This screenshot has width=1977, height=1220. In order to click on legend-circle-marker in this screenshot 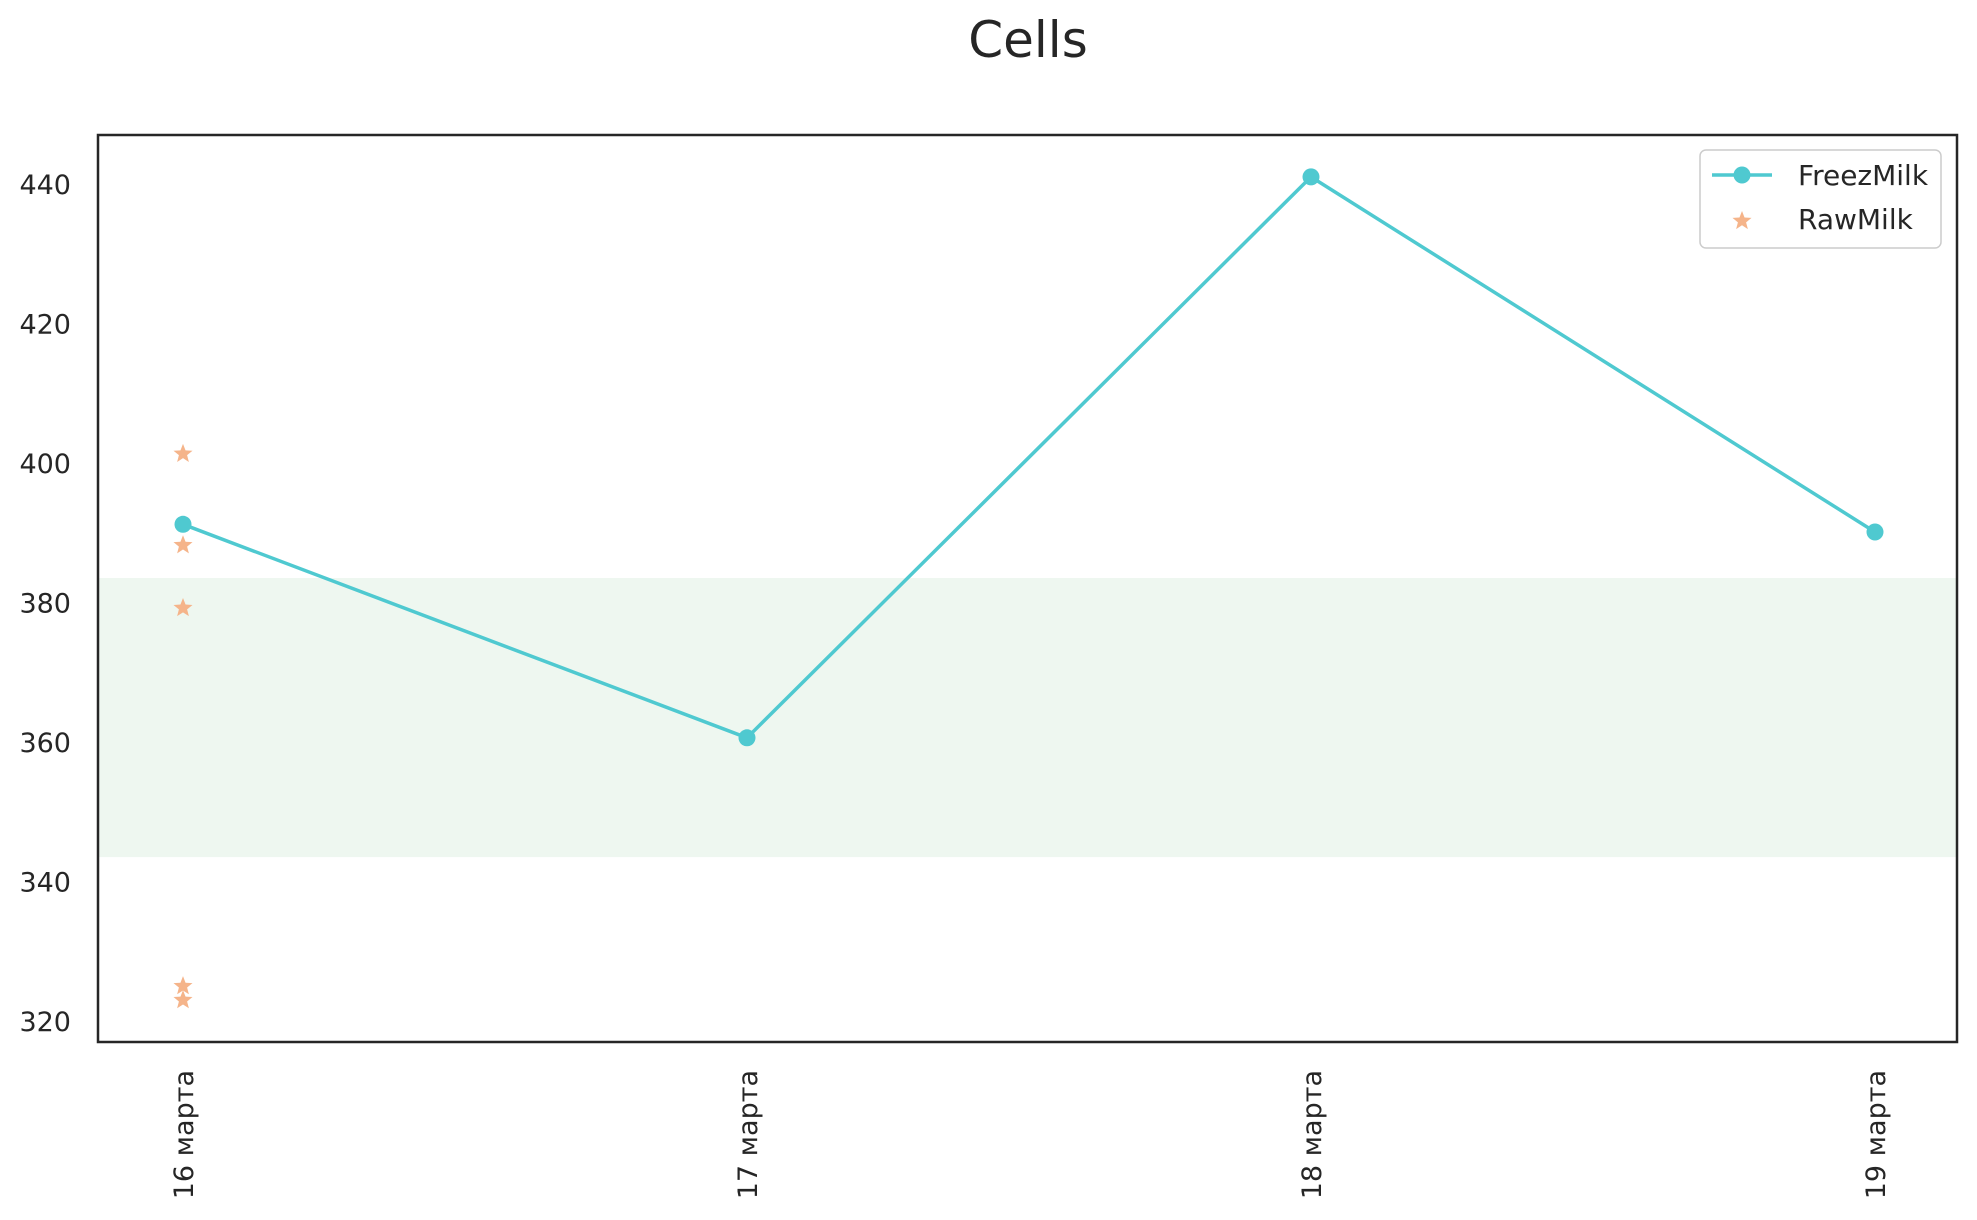, I will do `click(1742, 175)`.